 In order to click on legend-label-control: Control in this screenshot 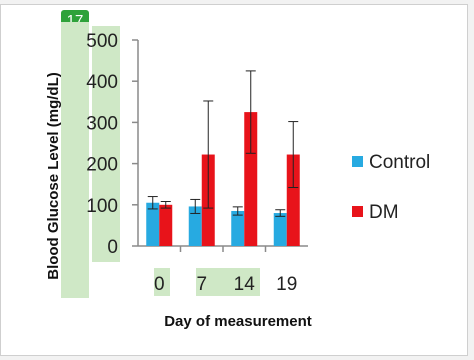, I will do `click(399, 162)`.